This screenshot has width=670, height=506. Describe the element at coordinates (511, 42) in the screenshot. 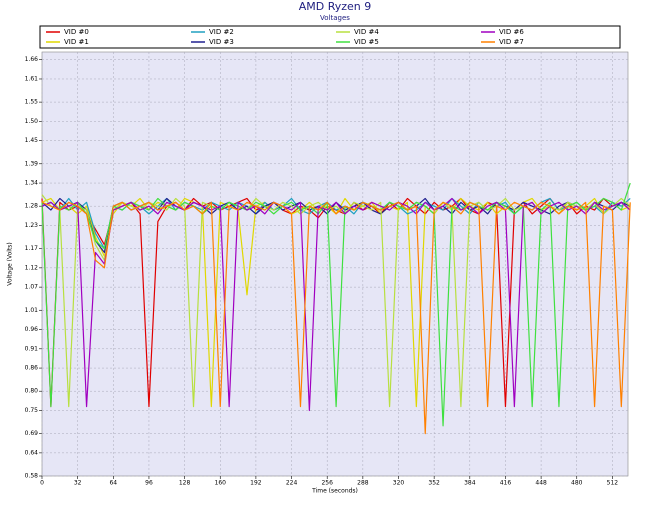

I see `legend-label: VID #7` at that location.